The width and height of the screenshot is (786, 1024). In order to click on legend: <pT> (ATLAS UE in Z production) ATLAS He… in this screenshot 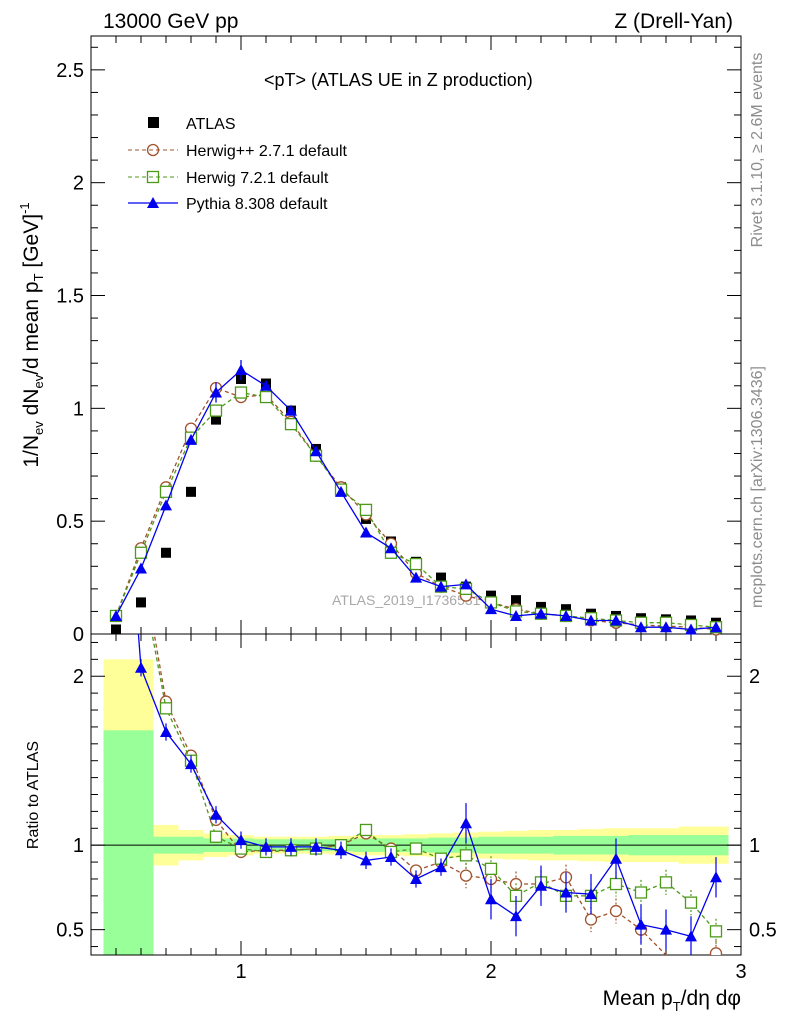, I will do `click(330, 141)`.